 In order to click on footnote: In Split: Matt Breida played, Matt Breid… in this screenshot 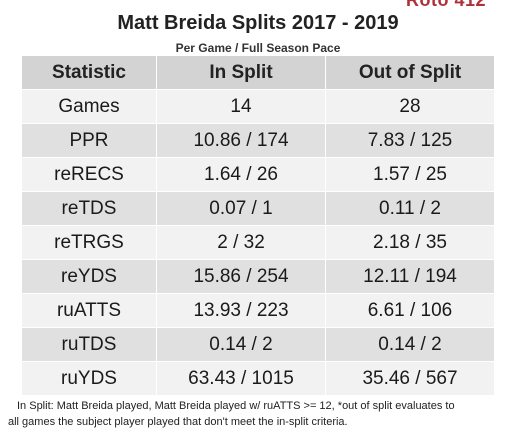, I will do `click(258, 414)`.